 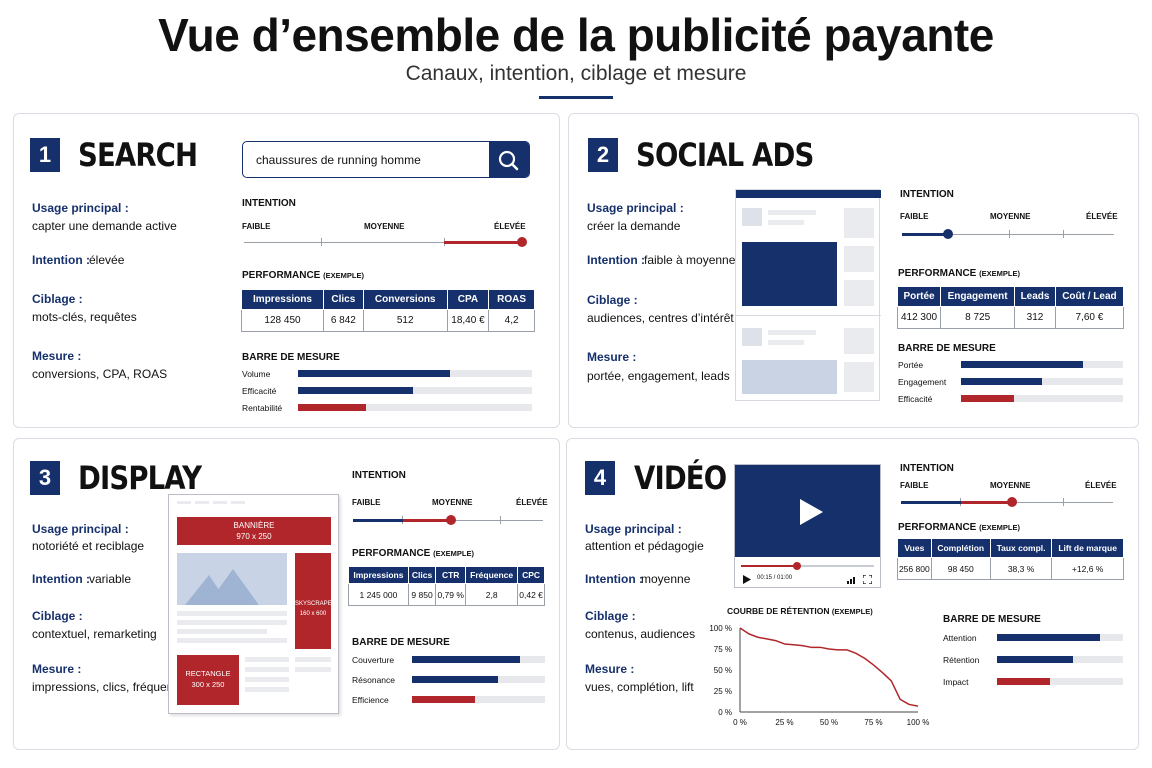 What do you see at coordinates (254, 536) in the screenshot?
I see `ad-banner-size: 970 x 250` at bounding box center [254, 536].